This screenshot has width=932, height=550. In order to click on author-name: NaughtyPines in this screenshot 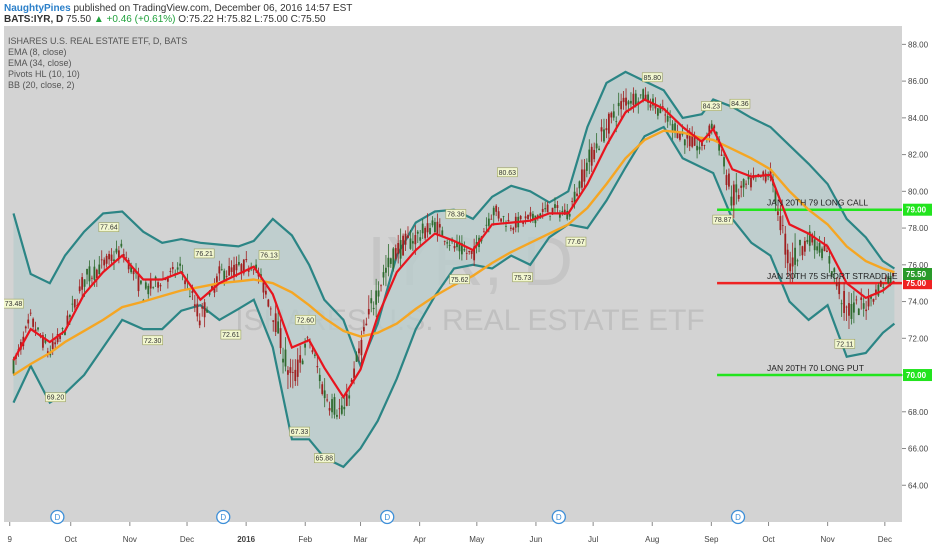, I will do `click(37, 8)`.